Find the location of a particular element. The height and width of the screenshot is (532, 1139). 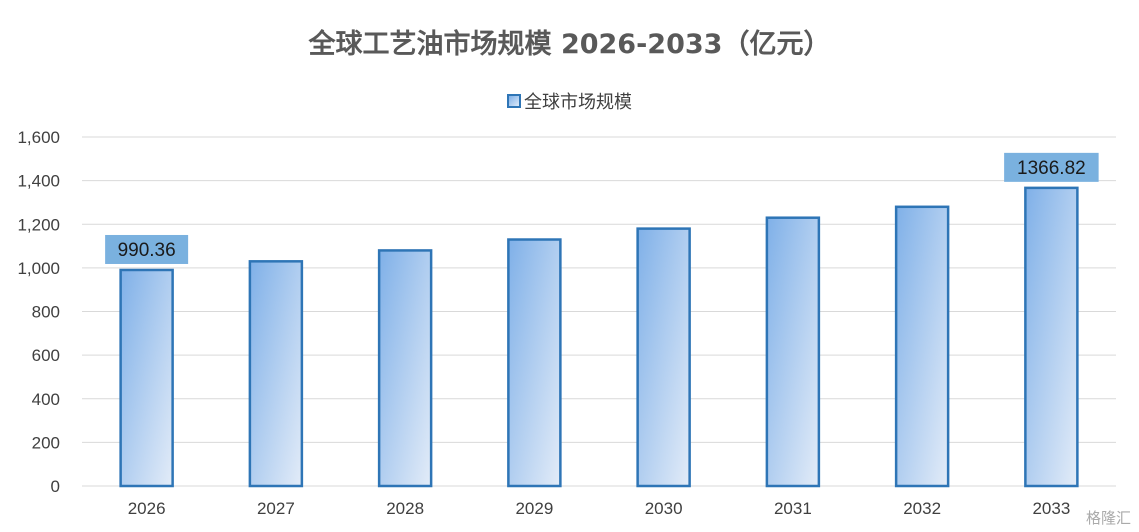

y-tick-label: 1,000 is located at coordinates (38, 268).